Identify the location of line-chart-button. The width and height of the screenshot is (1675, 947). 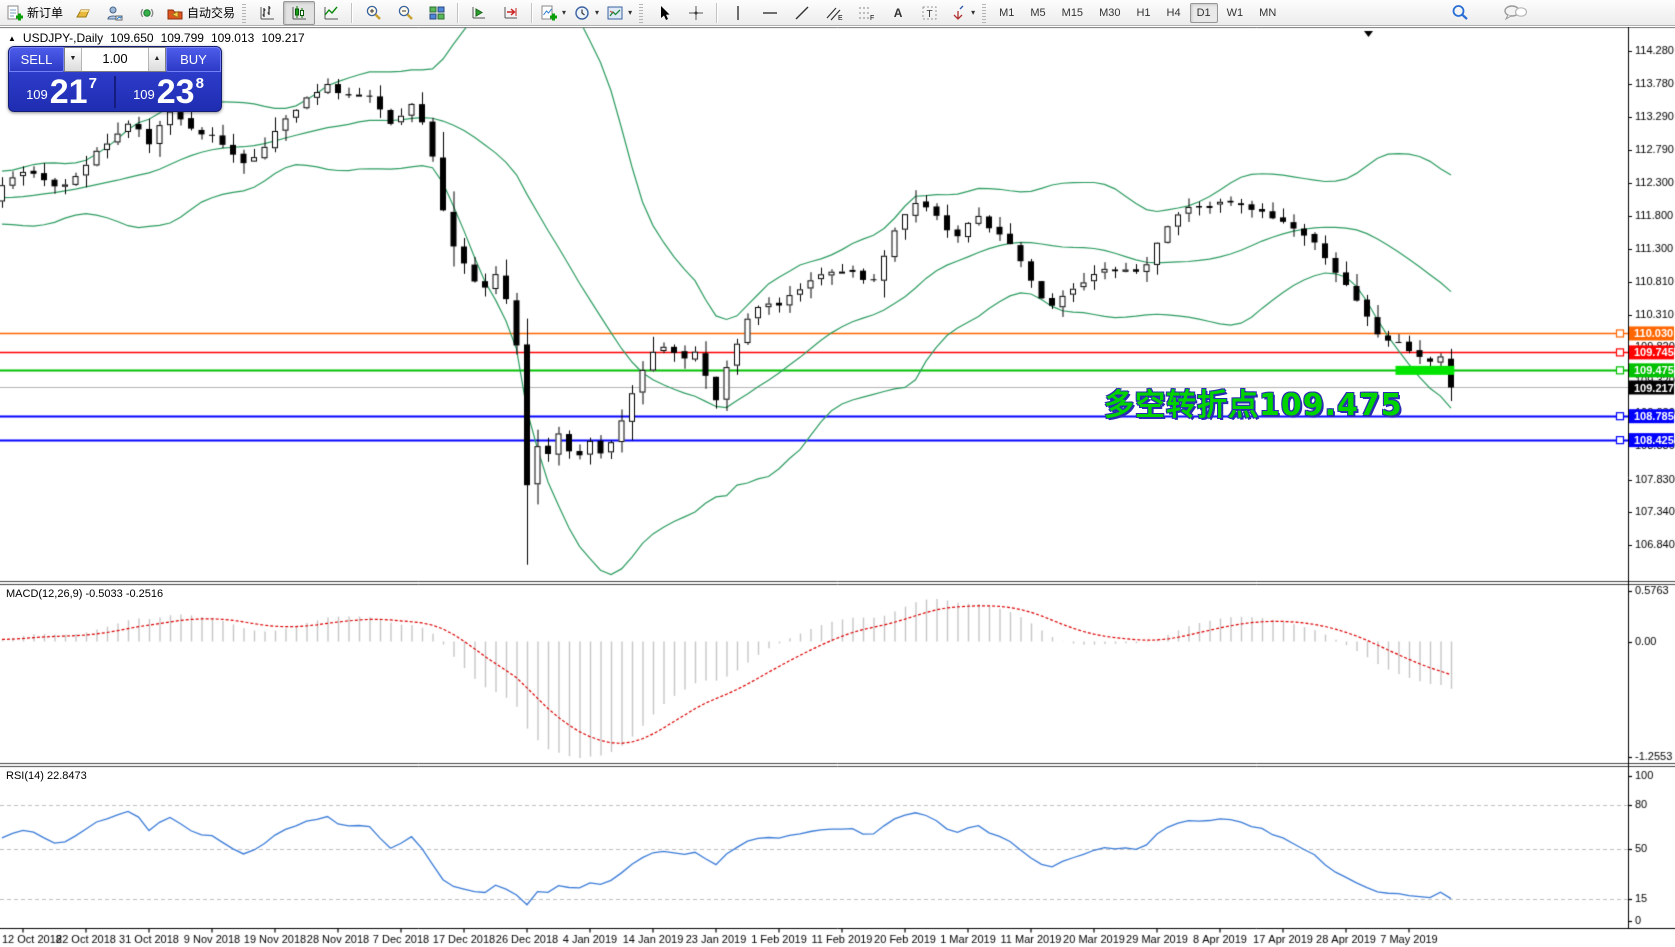
(331, 13).